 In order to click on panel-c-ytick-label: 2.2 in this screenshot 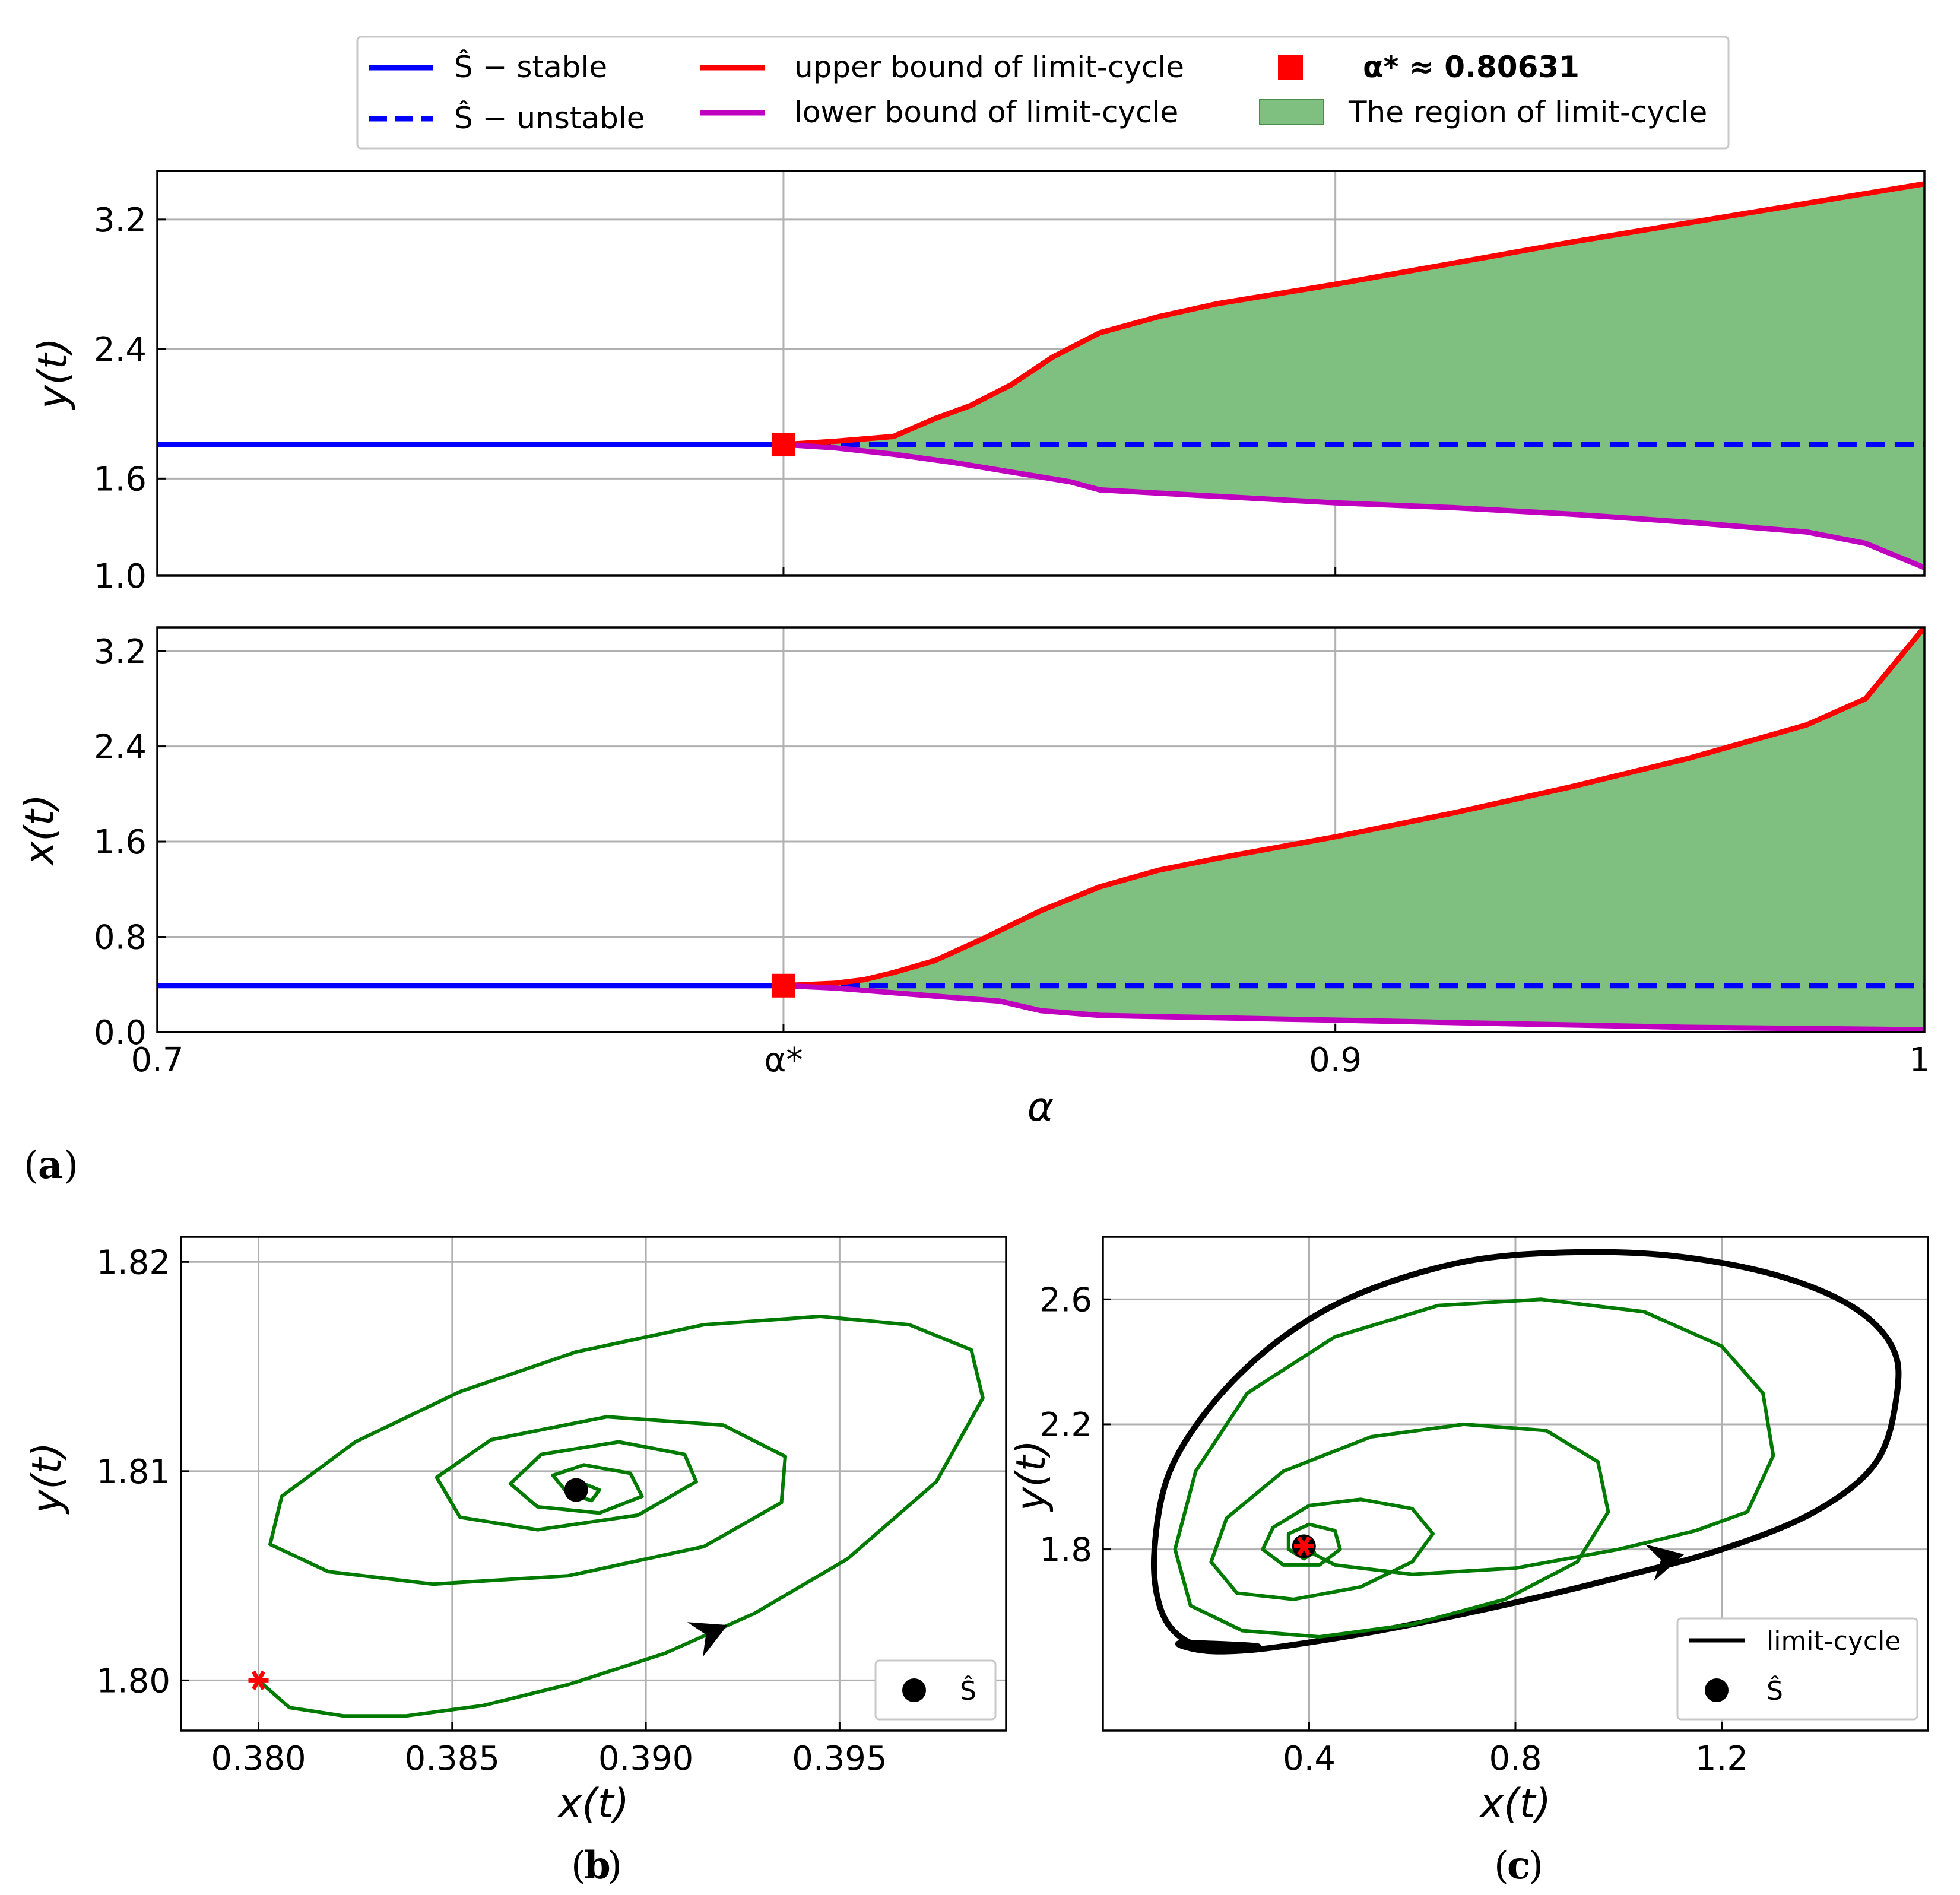, I will do `click(1065, 1425)`.